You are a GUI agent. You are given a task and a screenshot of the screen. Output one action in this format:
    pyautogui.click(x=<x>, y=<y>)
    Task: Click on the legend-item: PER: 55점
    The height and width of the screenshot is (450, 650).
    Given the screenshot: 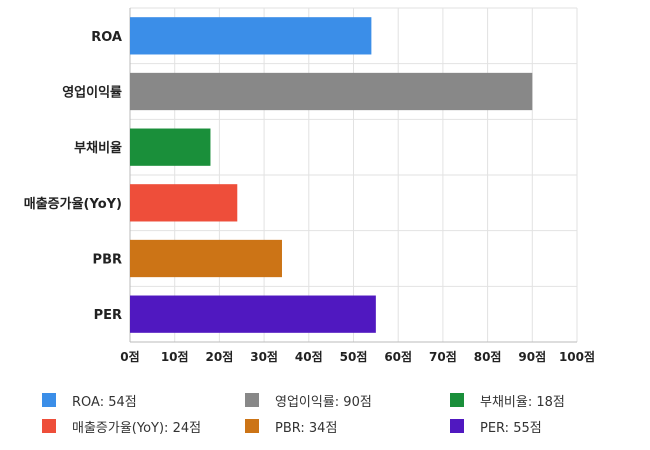 What is the action you would take?
    pyautogui.click(x=496, y=426)
    